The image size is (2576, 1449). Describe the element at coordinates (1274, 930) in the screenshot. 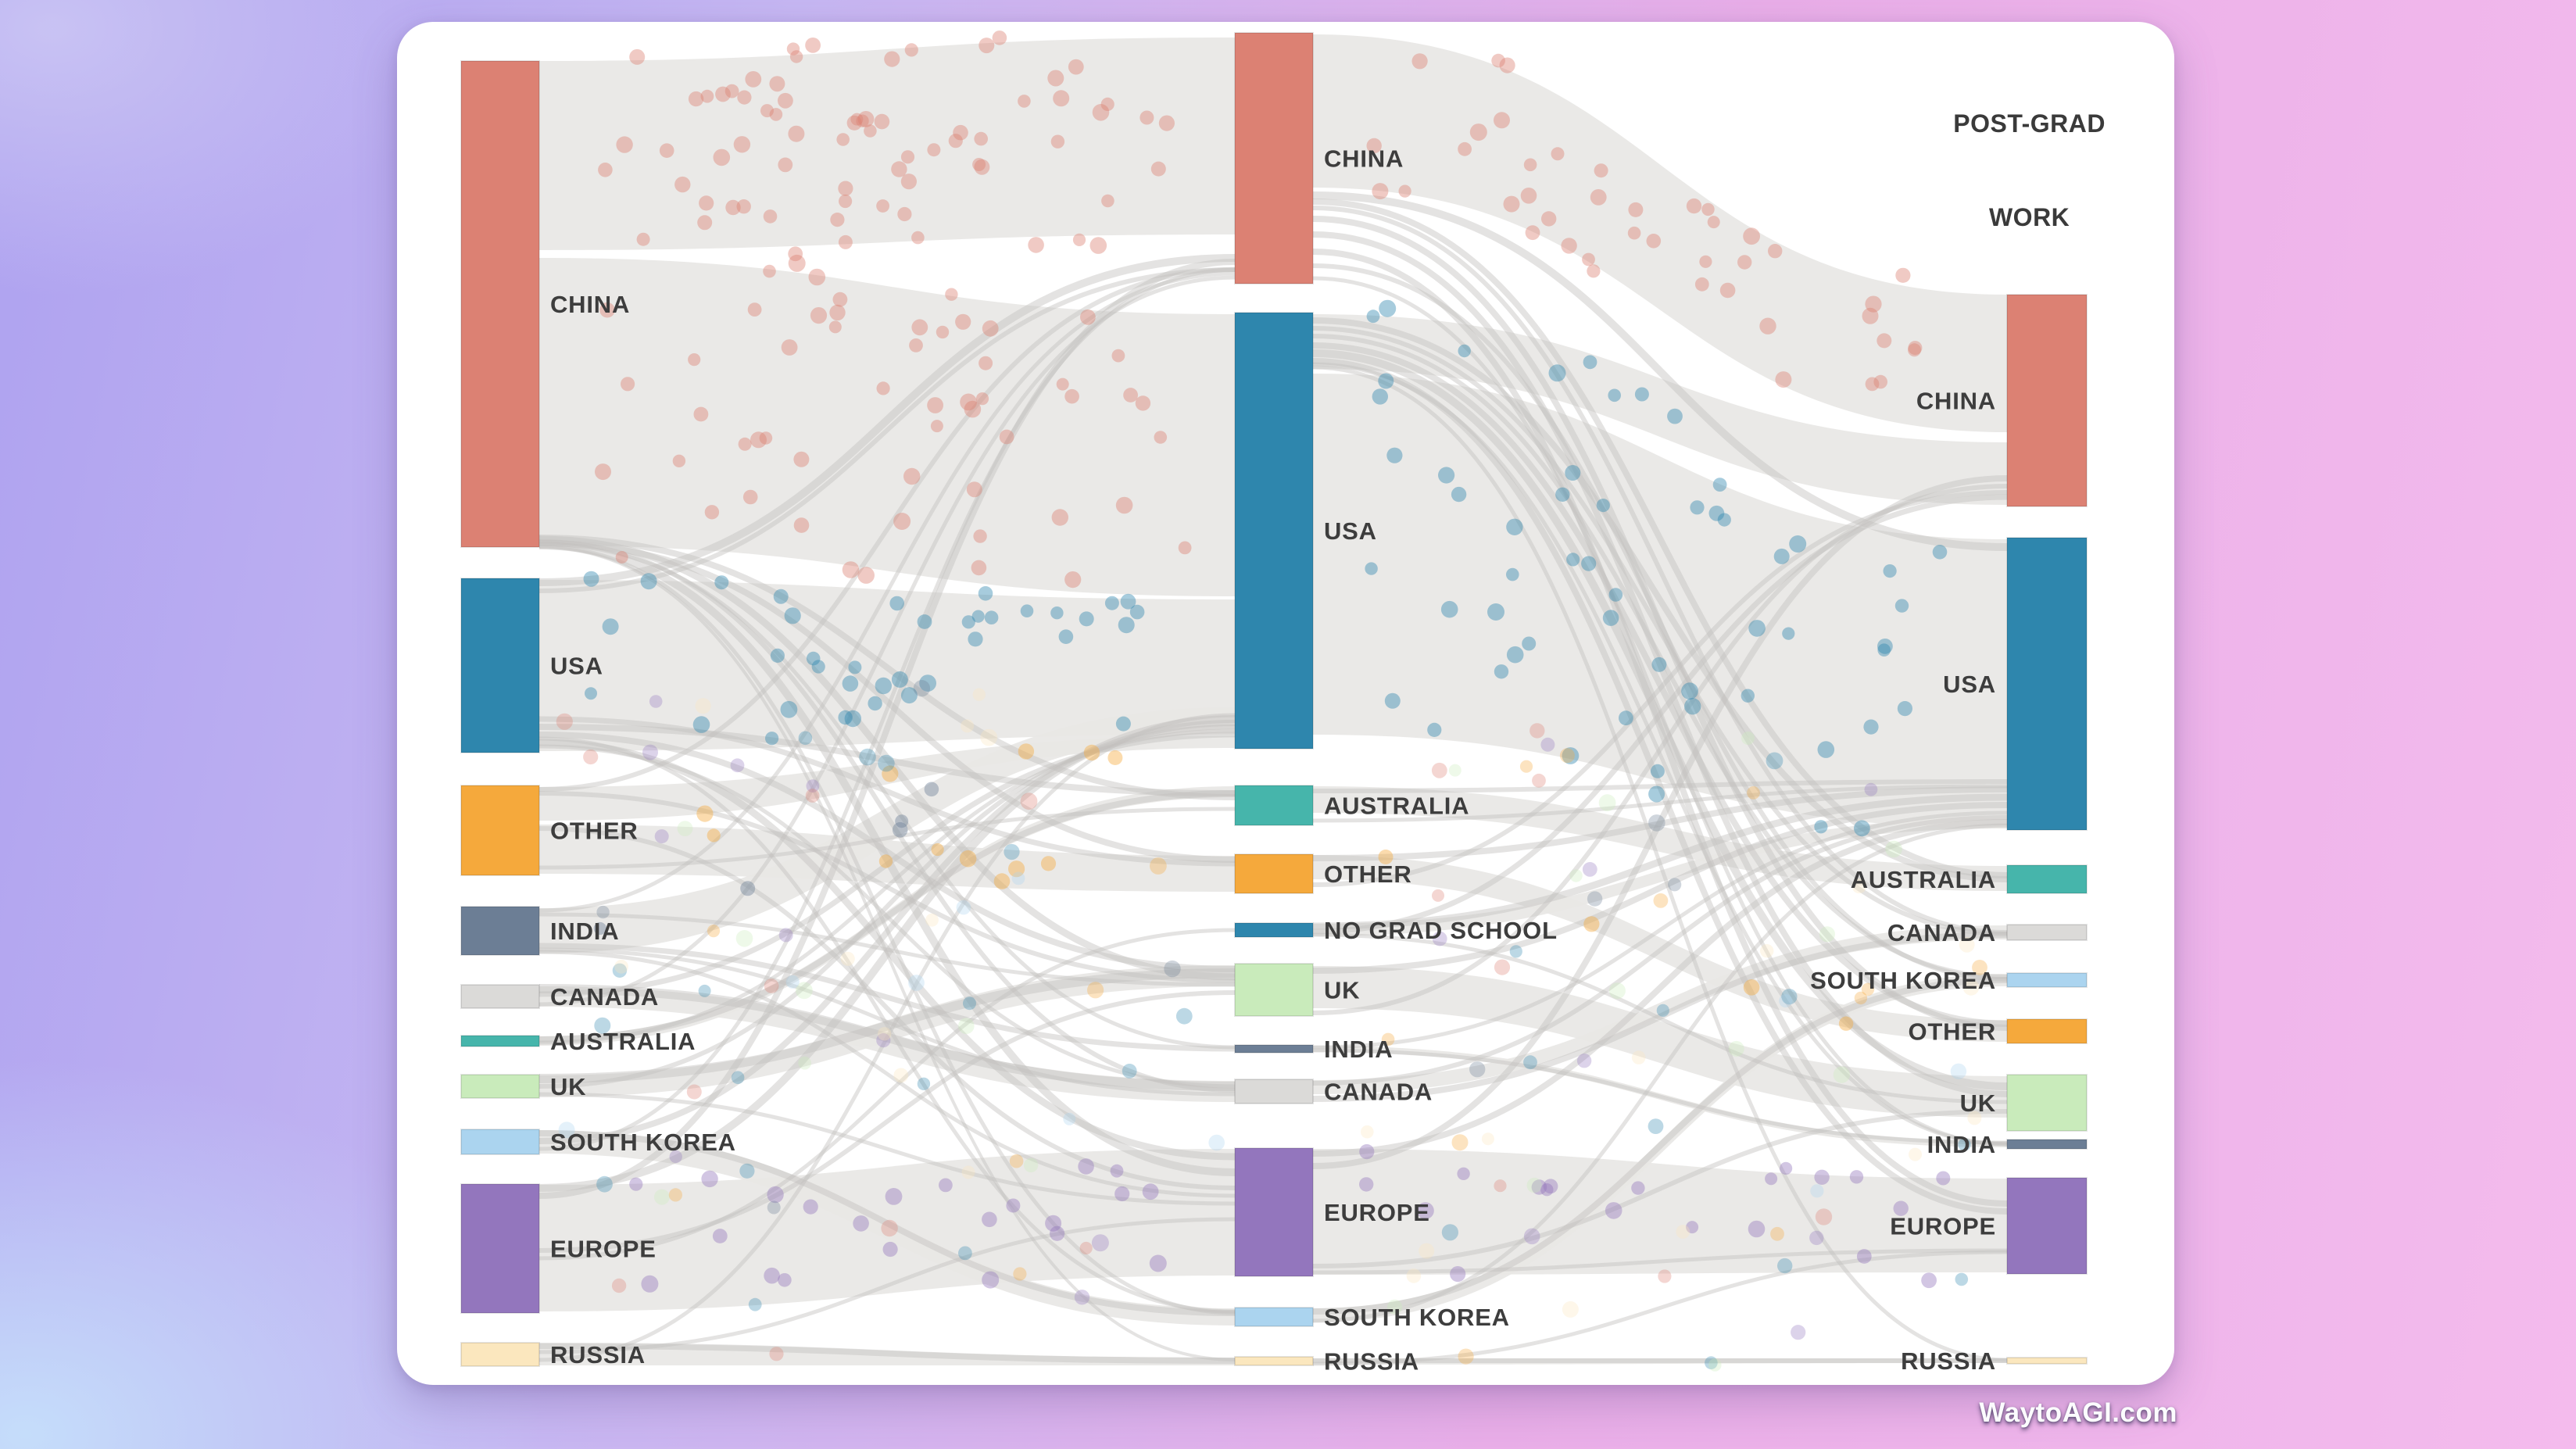

I see `node-grad-no_grad_school` at that location.